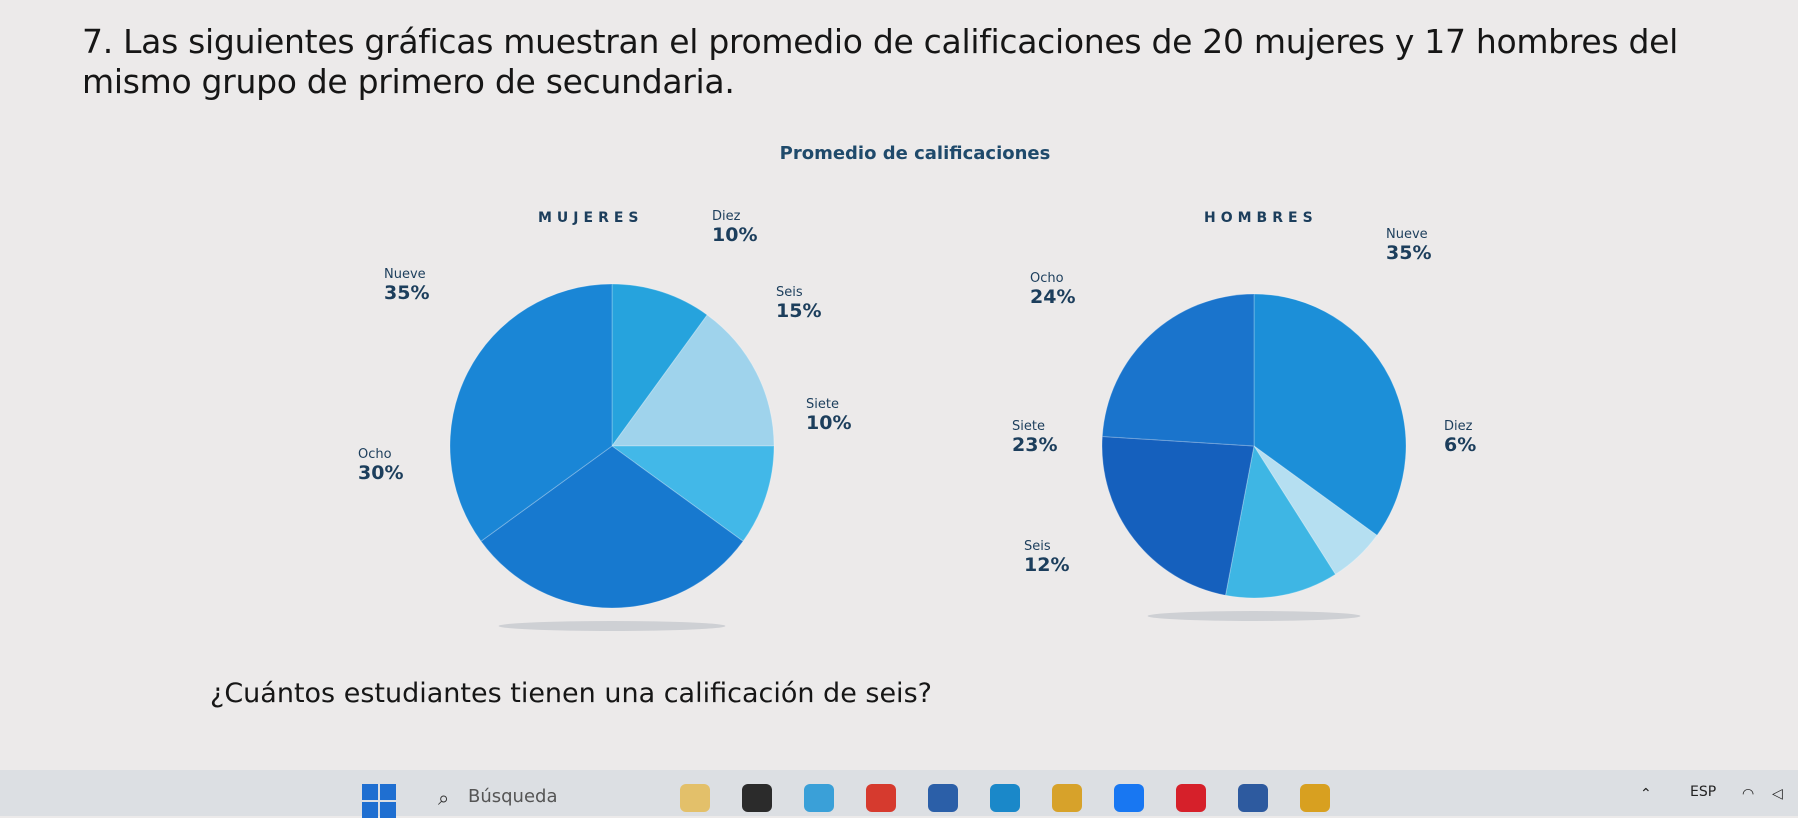  I want to click on hombres-slice-siete, so click(1178, 515).